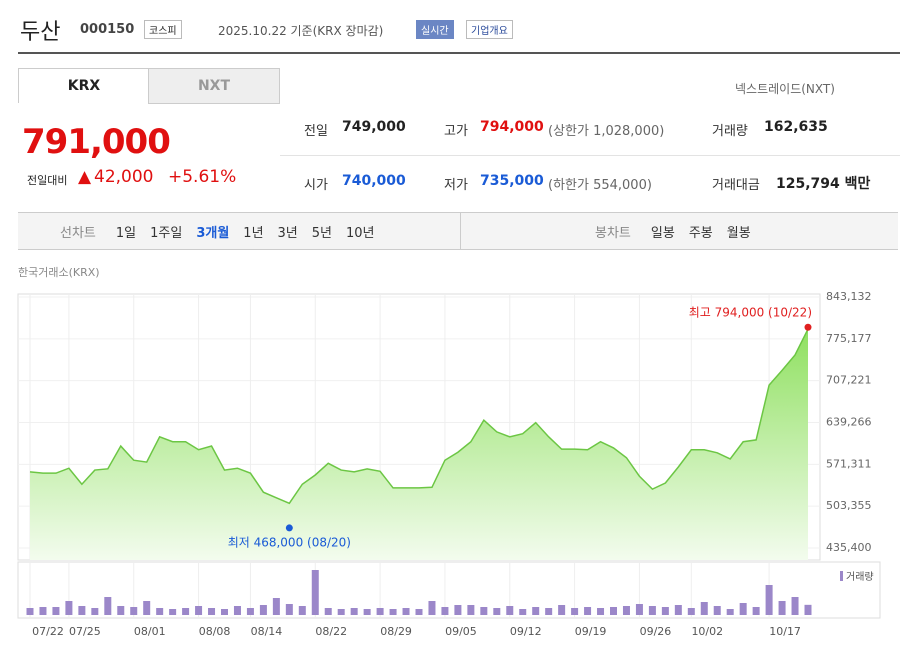  Describe the element at coordinates (489, 29) in the screenshot. I see `overview-button: 기업개요` at that location.